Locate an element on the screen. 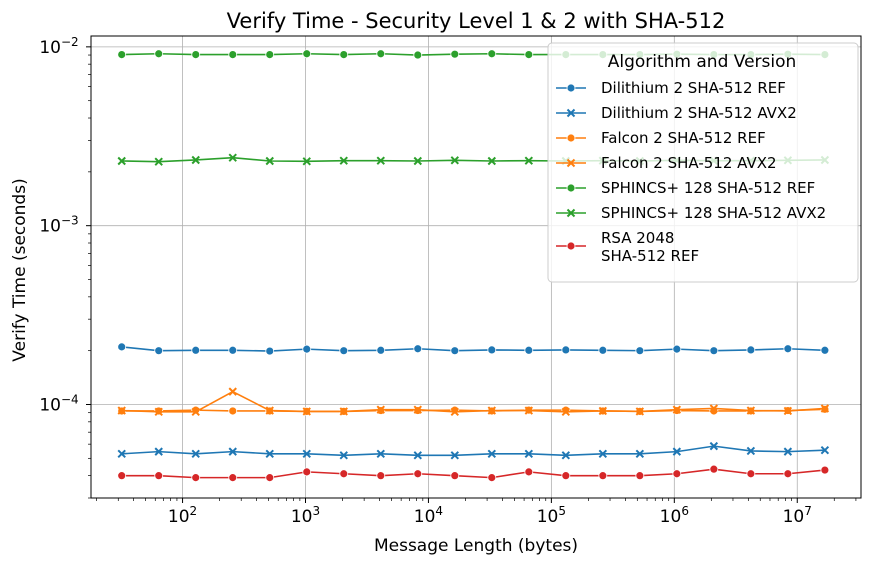 The image size is (875, 564). x-tick-label: 10⁶ is located at coordinates (674, 515).